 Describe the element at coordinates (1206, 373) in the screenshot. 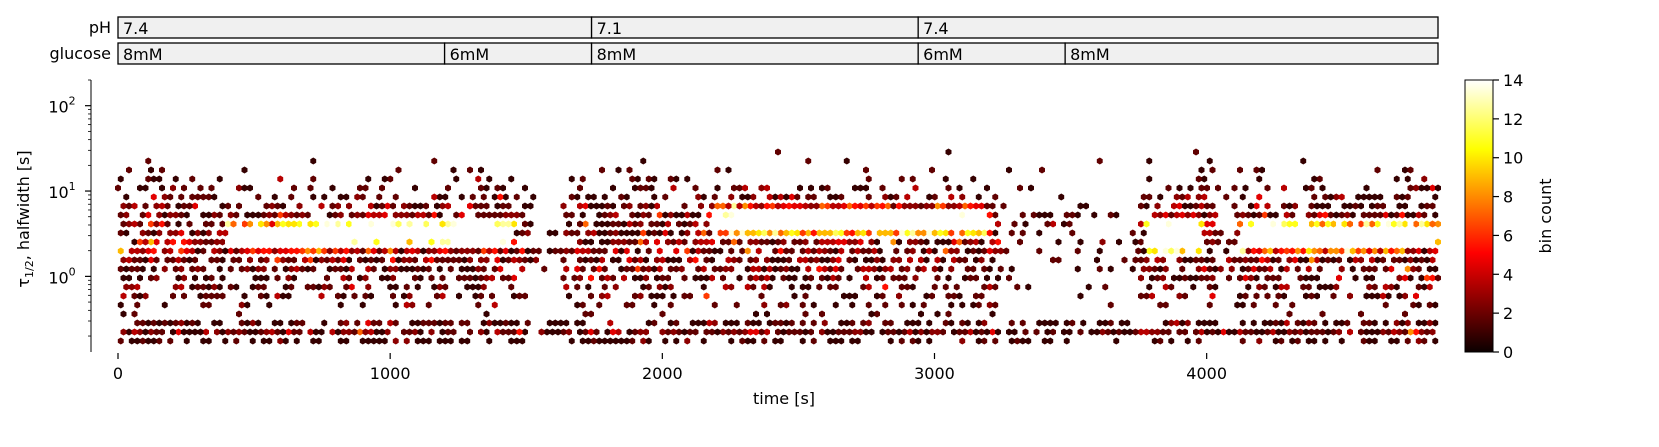

I see `x-tick-label: 4000` at that location.